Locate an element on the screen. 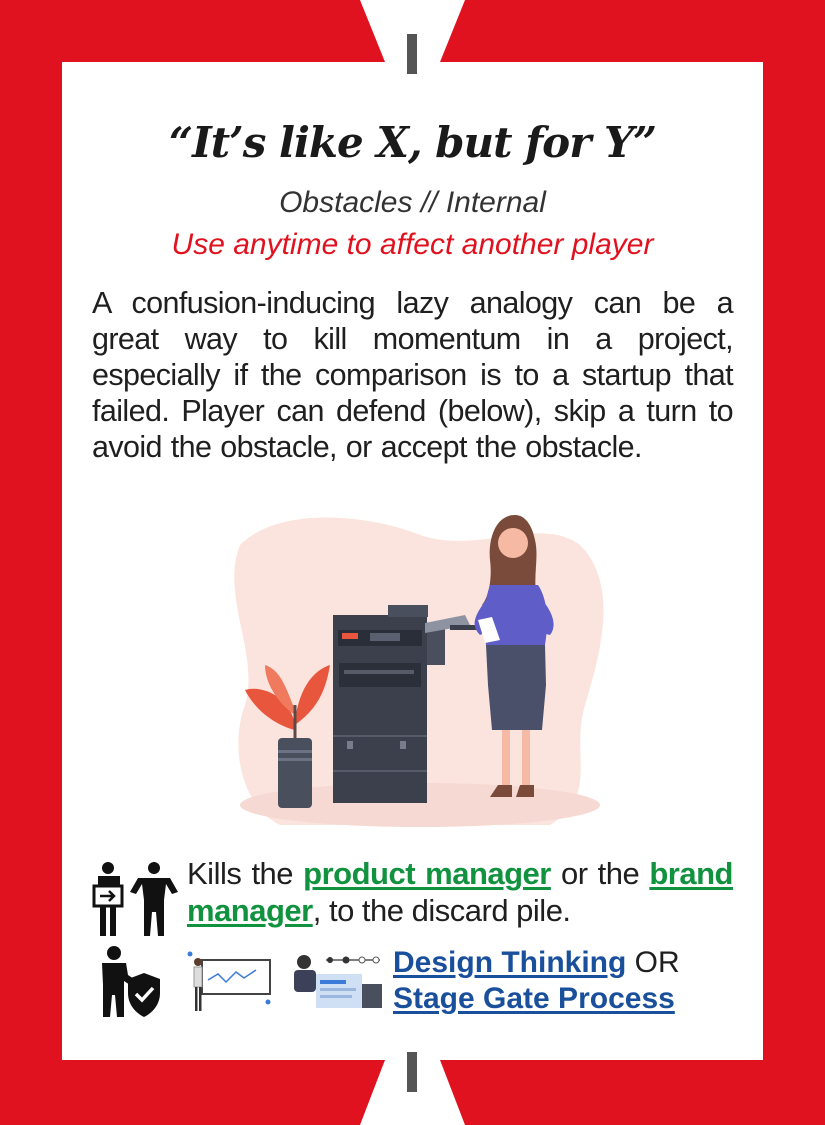  design-thinking-link: Design Thinking is located at coordinates (510, 962).